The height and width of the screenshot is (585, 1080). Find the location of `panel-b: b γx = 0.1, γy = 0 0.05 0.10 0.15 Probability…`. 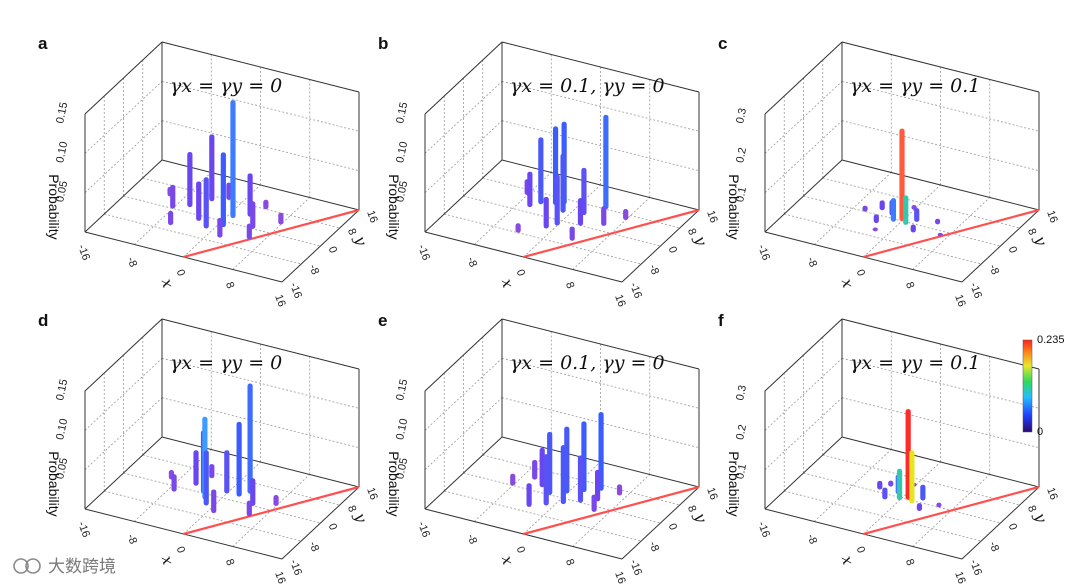

panel-b: b γx = 0.1, γy = 0 0.05 0.10 0.15 Probability… is located at coordinates (549, 171).